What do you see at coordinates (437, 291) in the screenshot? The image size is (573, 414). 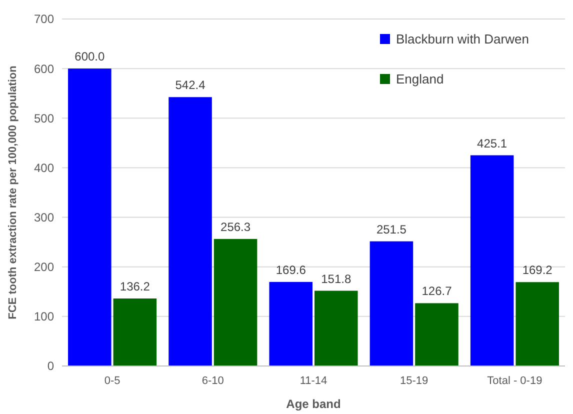 I see `data-label: 126.7` at bounding box center [437, 291].